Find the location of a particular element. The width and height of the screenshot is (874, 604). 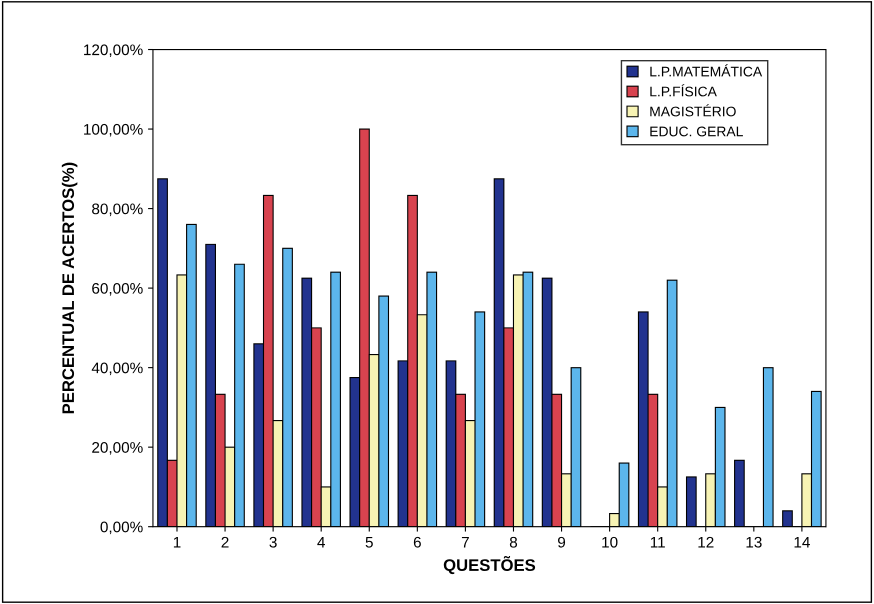

y-tick-label: 40,00% is located at coordinates (117, 369).